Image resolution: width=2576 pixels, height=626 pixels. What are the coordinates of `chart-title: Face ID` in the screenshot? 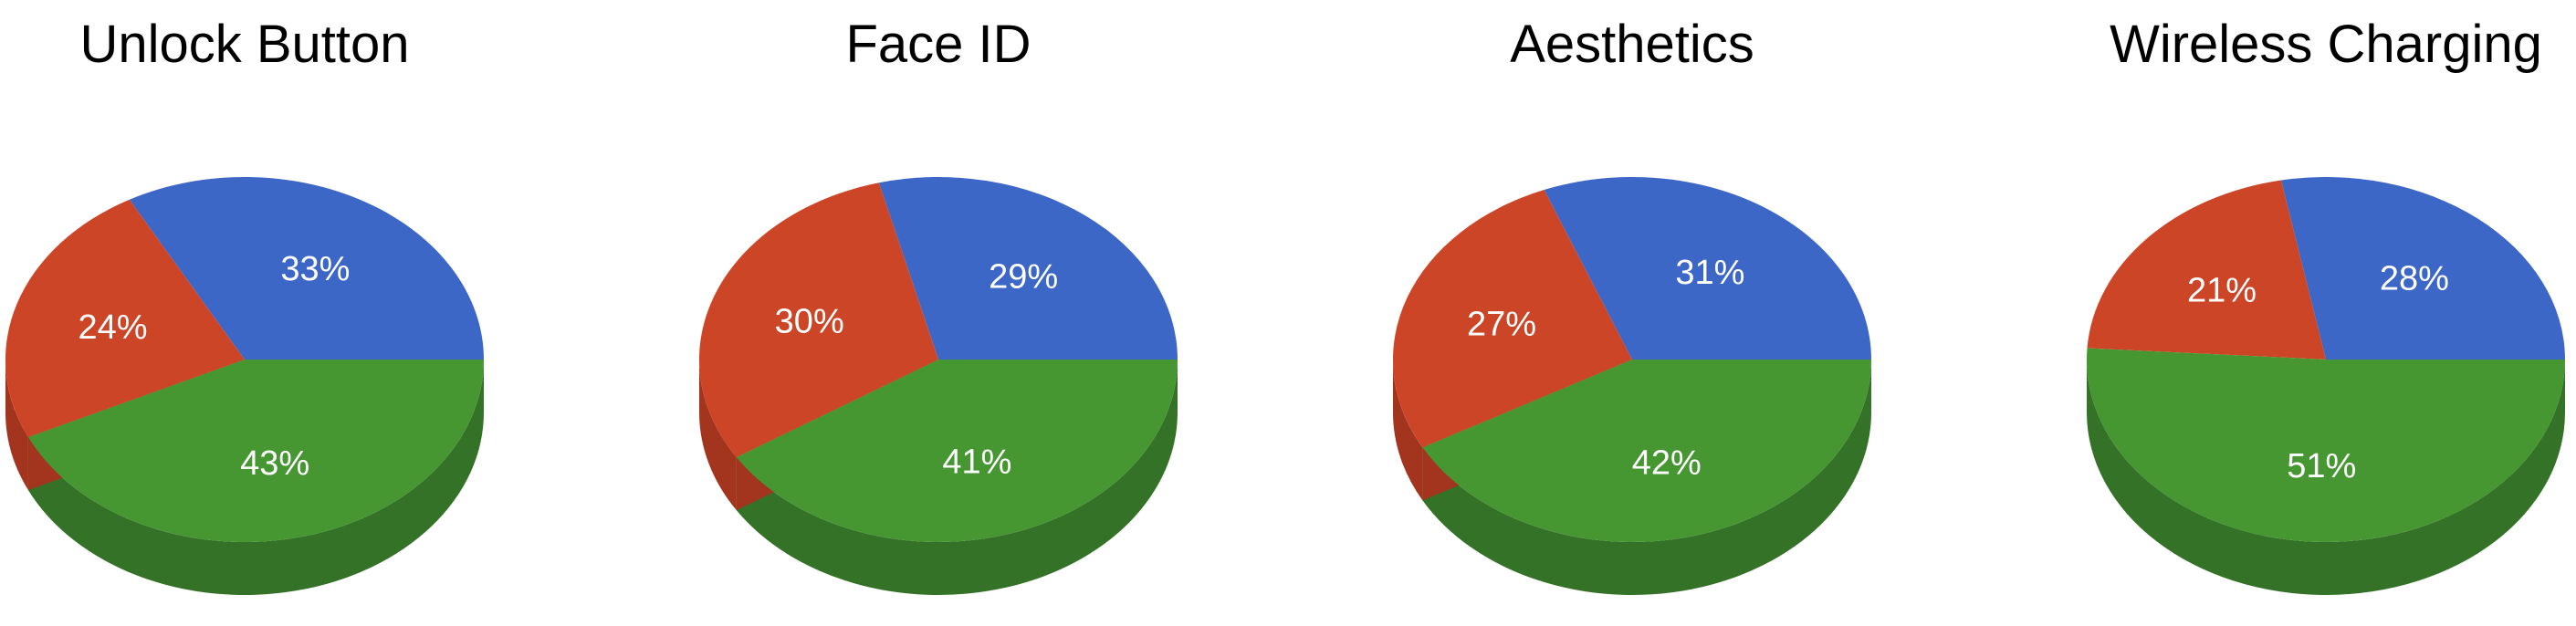 It's located at (938, 44).